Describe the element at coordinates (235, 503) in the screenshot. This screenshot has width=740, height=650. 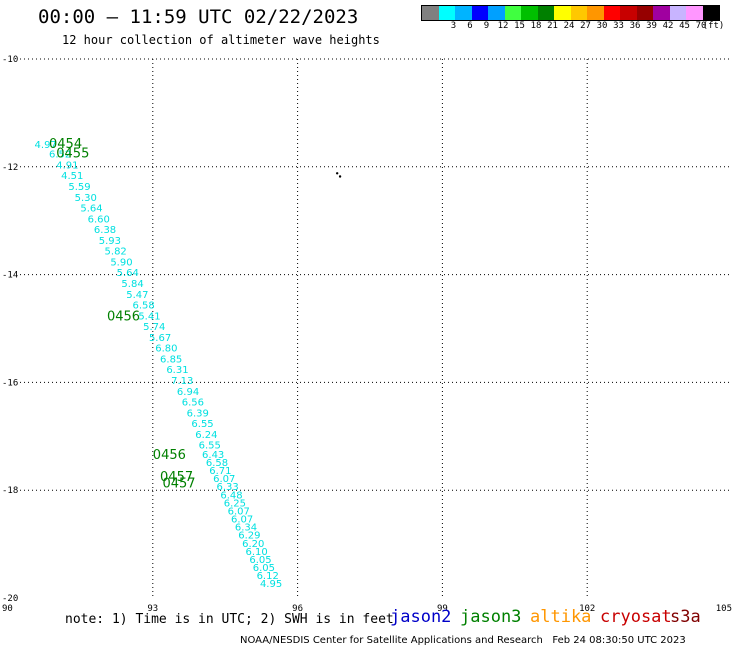
I see `wave-height-value: 6.25` at that location.